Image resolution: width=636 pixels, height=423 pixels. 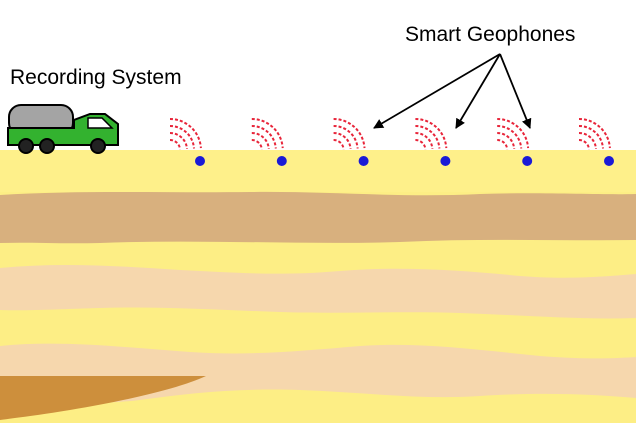 What do you see at coordinates (96, 77) in the screenshot?
I see `recording-system-label: Recording System` at bounding box center [96, 77].